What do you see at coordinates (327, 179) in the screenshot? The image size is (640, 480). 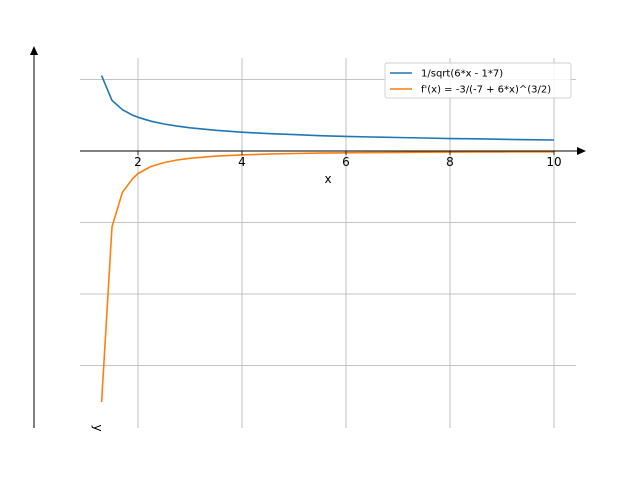 I see `x-axis-label: x` at bounding box center [327, 179].